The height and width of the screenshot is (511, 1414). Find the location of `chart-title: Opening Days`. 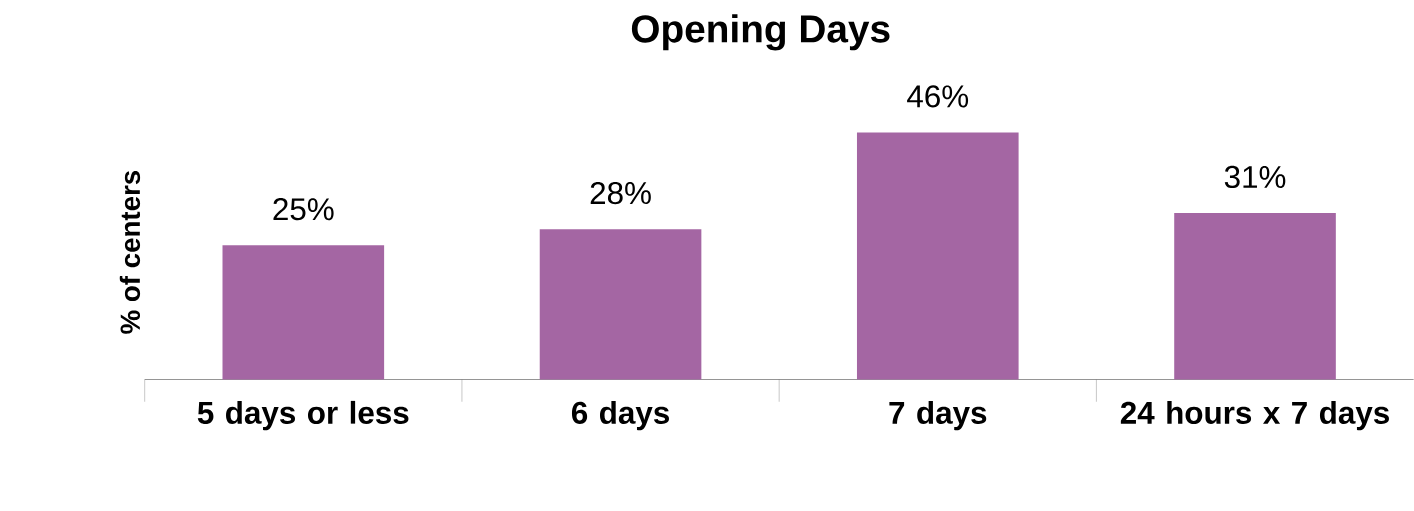

chart-title: Opening Days is located at coordinates (760, 32).